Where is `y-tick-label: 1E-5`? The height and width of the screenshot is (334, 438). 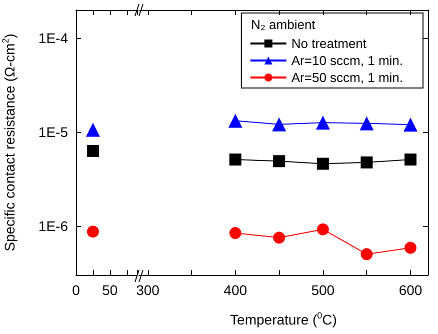
y-tick-label: 1E-5 is located at coordinates (53, 132).